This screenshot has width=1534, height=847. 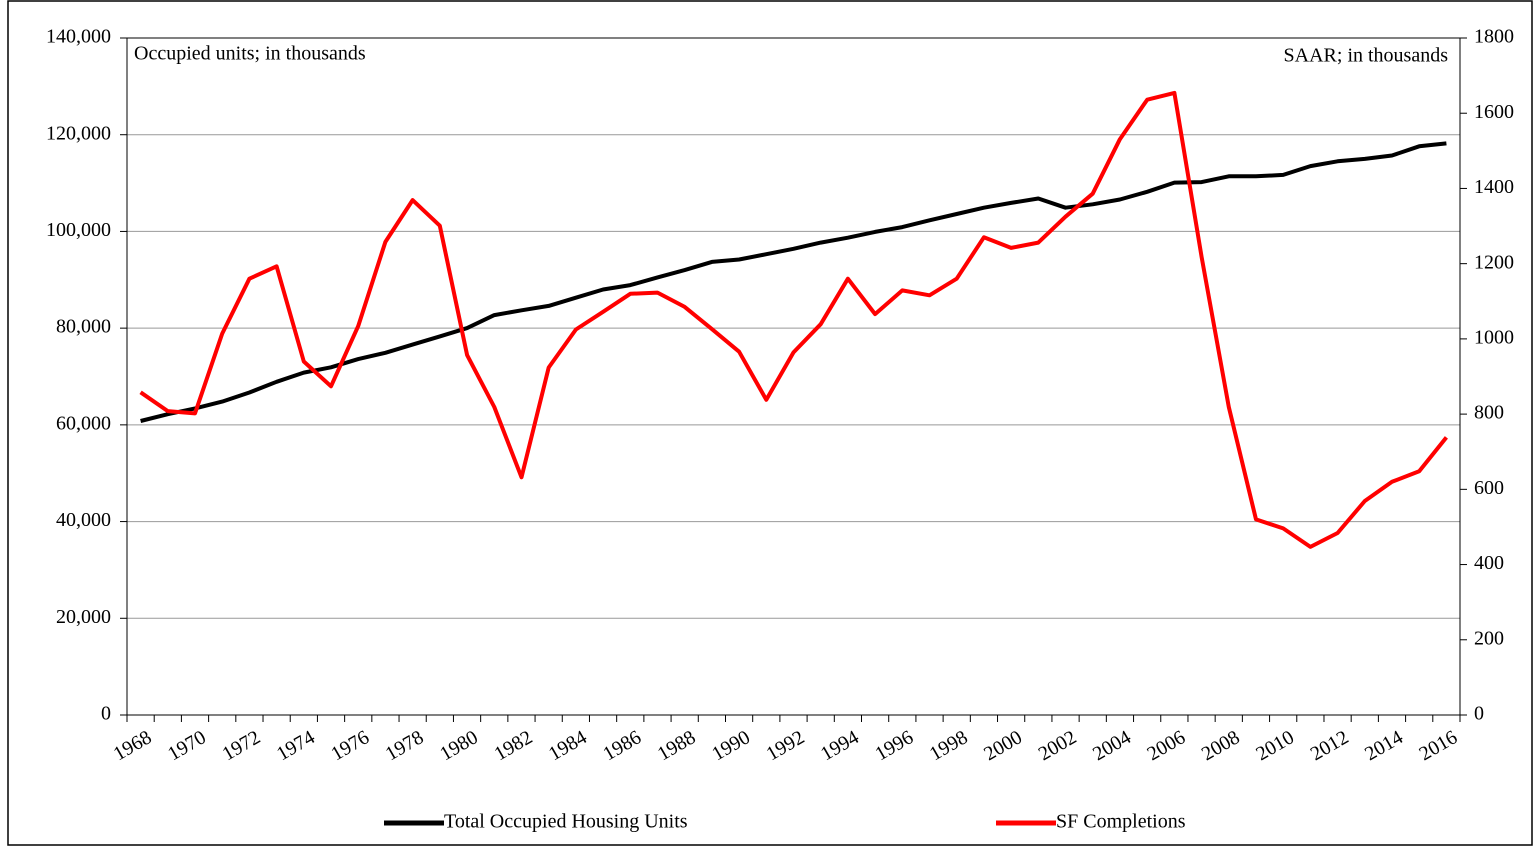 What do you see at coordinates (78, 37) in the screenshot?
I see `y-tick-label: 140,000` at bounding box center [78, 37].